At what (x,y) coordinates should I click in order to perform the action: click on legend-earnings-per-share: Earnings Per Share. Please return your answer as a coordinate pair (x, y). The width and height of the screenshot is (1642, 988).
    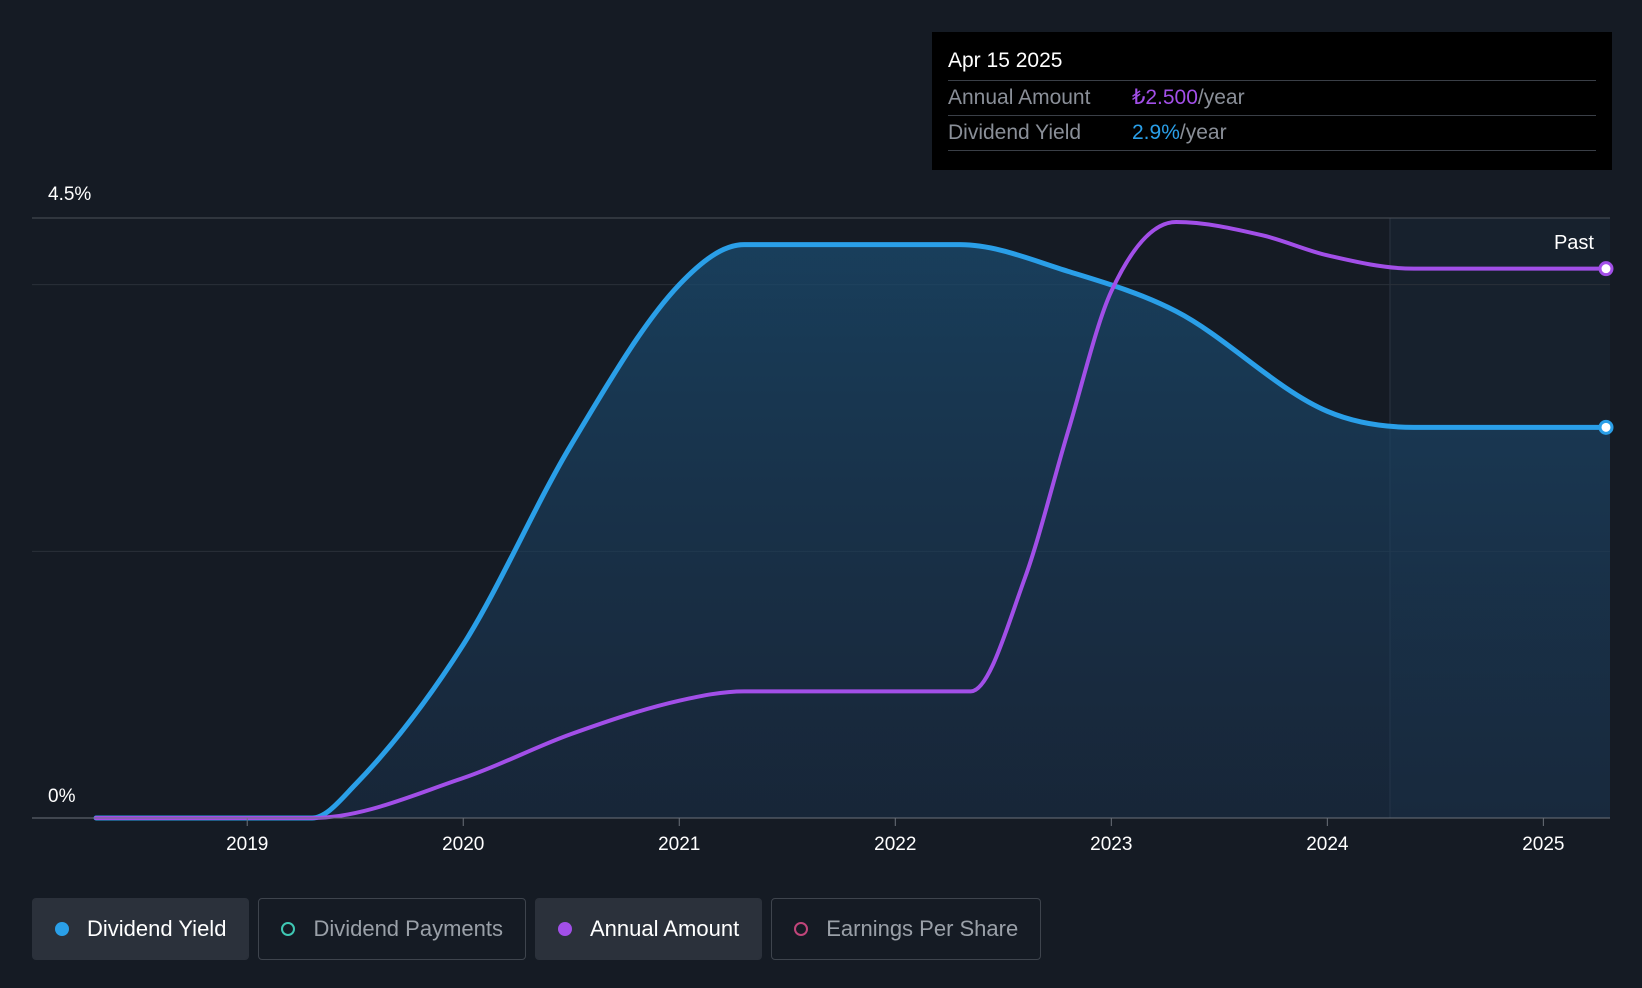
    Looking at the image, I should click on (906, 929).